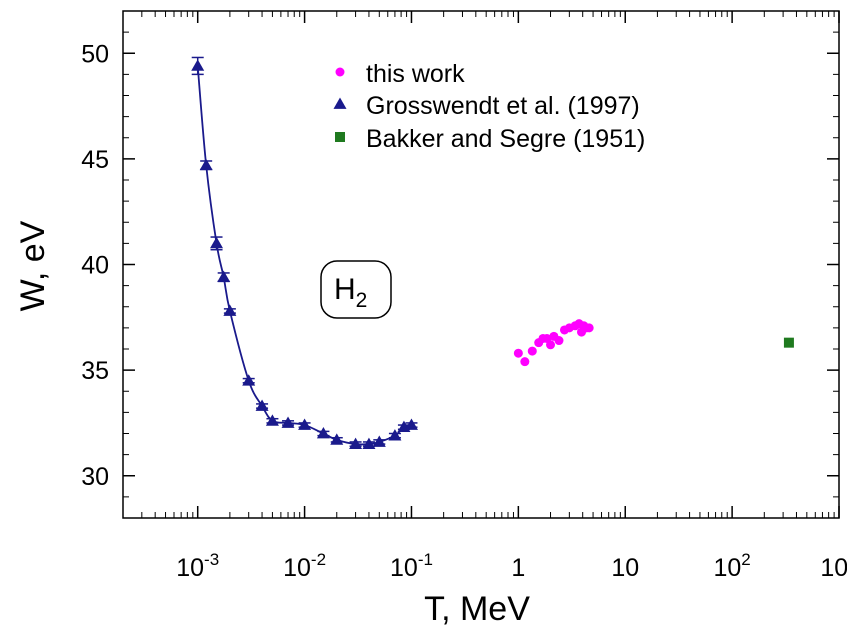  Describe the element at coordinates (505, 139) in the screenshot. I see `legend-label: Bakker and Segre (1951)` at that location.